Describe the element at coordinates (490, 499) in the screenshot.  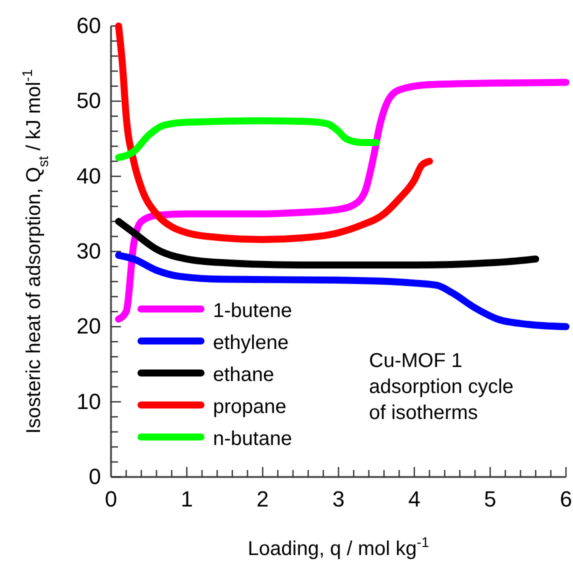
I see `x-tick-label: 5` at that location.